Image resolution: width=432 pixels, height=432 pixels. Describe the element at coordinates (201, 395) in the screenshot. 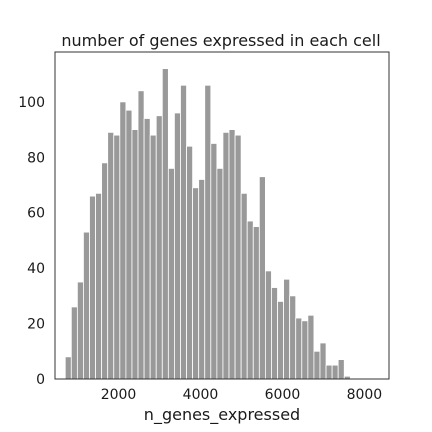

I see `x-tick-label: 4000` at that location.